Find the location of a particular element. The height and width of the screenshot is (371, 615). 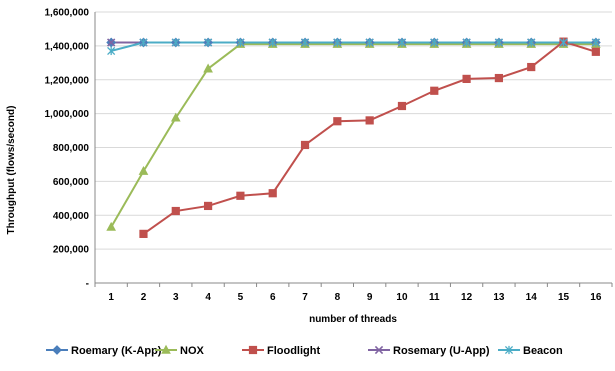

legend-item-roemary-k-app: Roemary (K-App) is located at coordinates (104, 351).